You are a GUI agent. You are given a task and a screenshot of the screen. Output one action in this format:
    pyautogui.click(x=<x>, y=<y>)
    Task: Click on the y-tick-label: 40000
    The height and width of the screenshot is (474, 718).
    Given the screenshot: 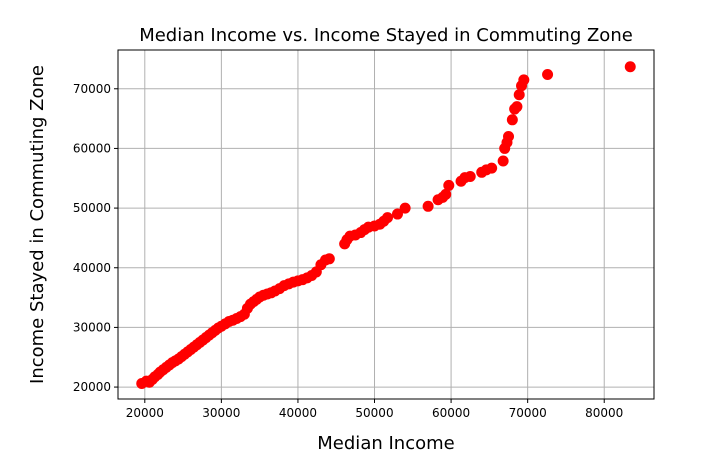 What is the action you would take?
    pyautogui.click(x=92, y=268)
    